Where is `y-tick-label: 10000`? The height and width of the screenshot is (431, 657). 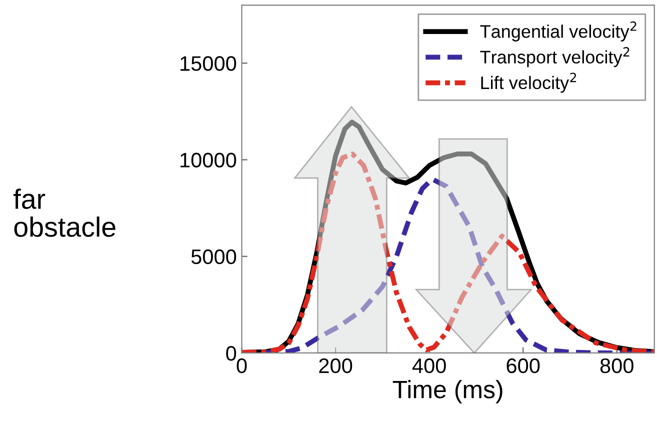
y-tick-label: 10000 is located at coordinates (208, 160).